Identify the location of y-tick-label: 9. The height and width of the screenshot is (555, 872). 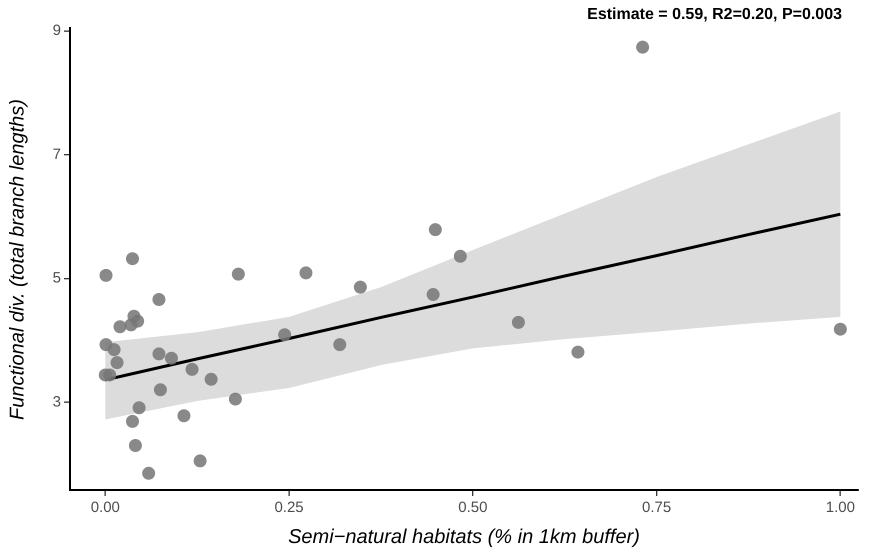
(56, 31).